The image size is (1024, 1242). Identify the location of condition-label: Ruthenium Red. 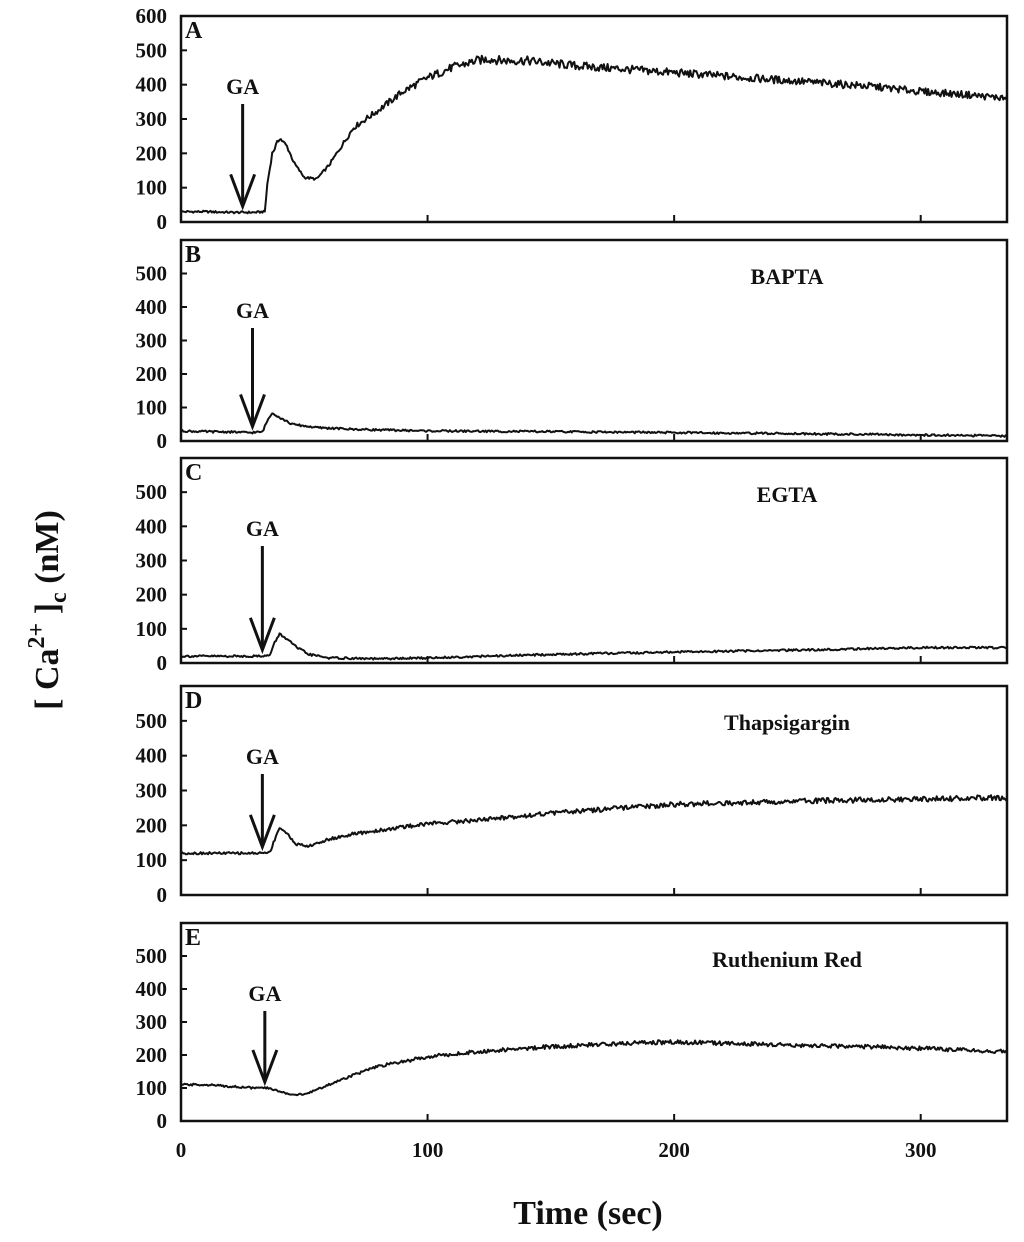
(787, 959).